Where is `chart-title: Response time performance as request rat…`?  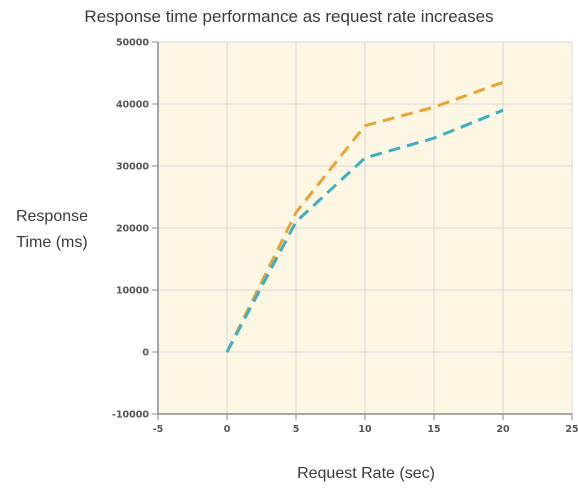 chart-title: Response time performance as request rat… is located at coordinates (288, 16).